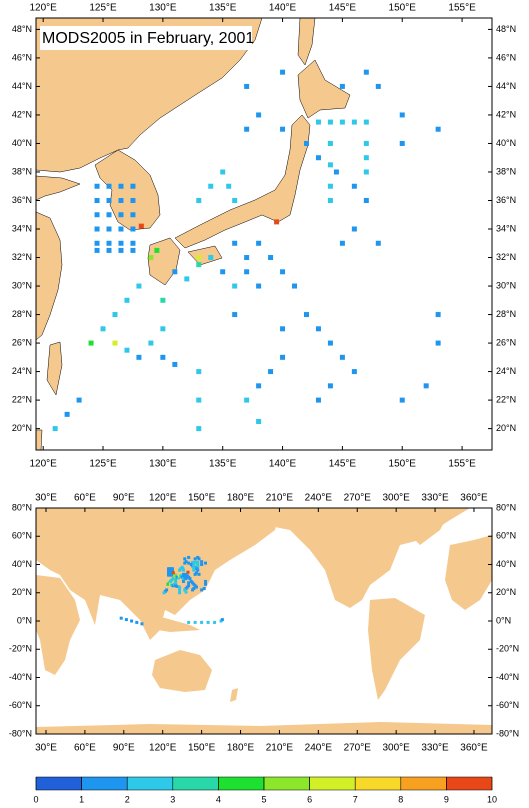 The image size is (529, 808). I want to click on x-tick-label: 150°E, so click(202, 498).